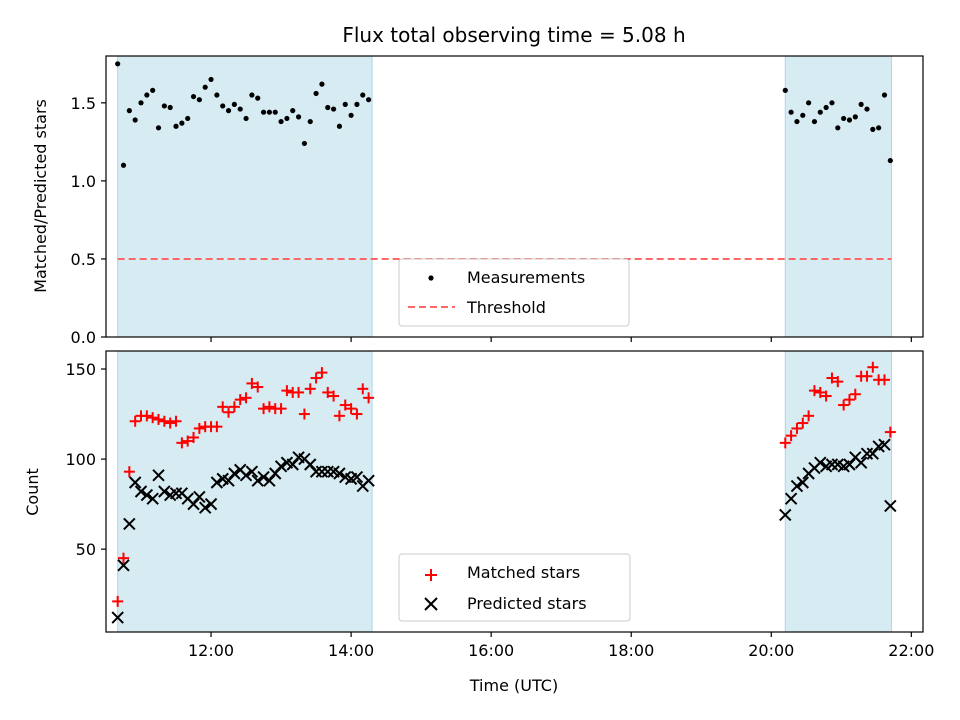  What do you see at coordinates (32, 492) in the screenshot?
I see `bottom-y-axis-label: Count` at bounding box center [32, 492].